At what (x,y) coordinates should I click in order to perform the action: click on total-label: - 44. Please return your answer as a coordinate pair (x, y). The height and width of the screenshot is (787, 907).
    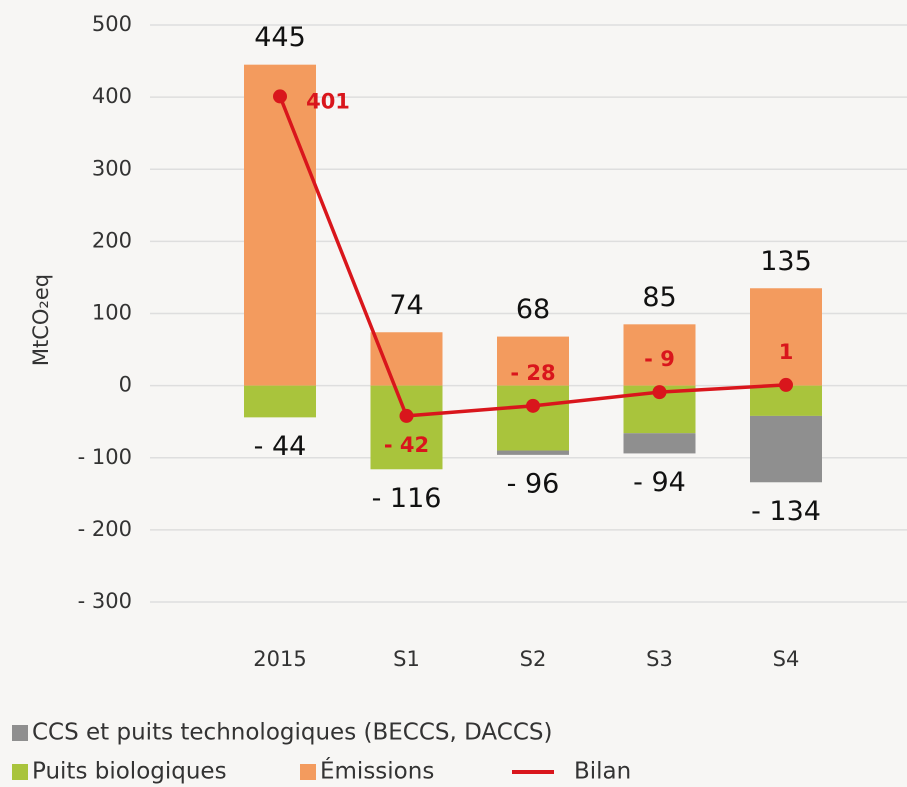
    Looking at the image, I should click on (280, 446).